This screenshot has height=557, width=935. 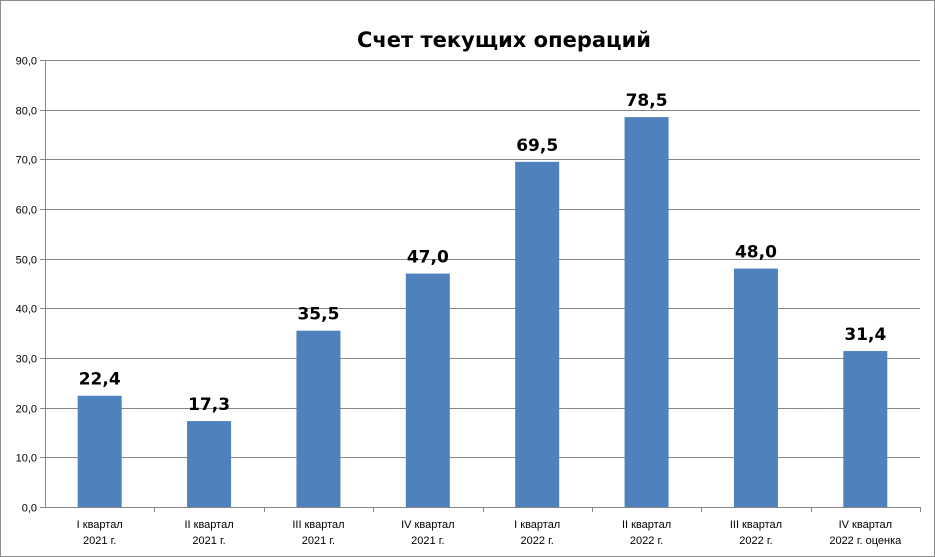 What do you see at coordinates (537, 146) in the screenshot?
I see `data-label: 69,5` at bounding box center [537, 146].